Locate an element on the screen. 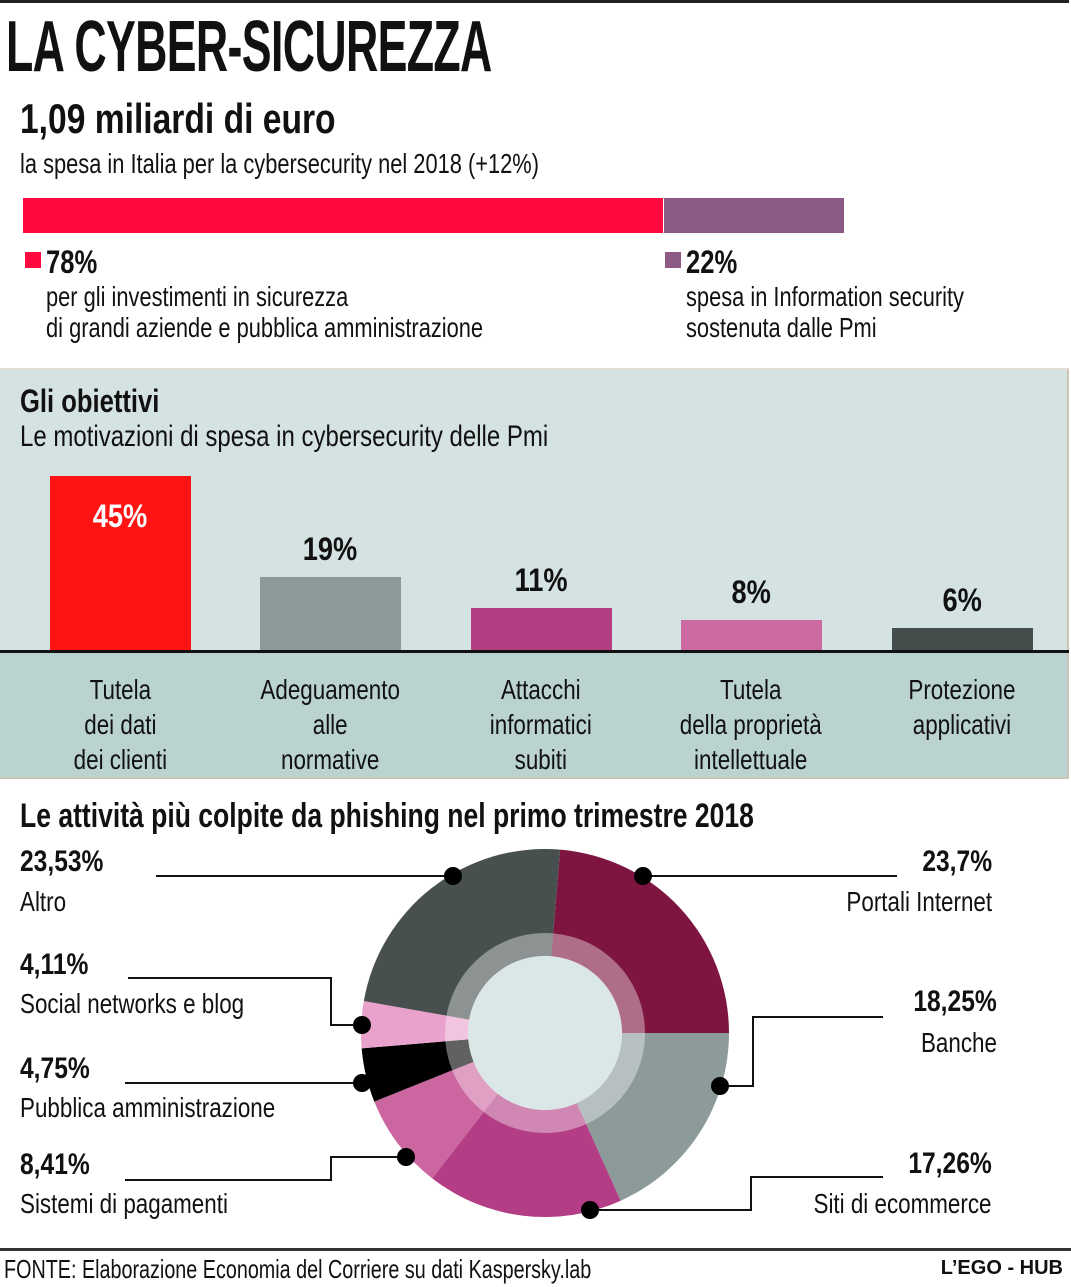 The image size is (1071, 1287). page-title: LA CYBER-SICUREZZA is located at coordinates (249, 47).